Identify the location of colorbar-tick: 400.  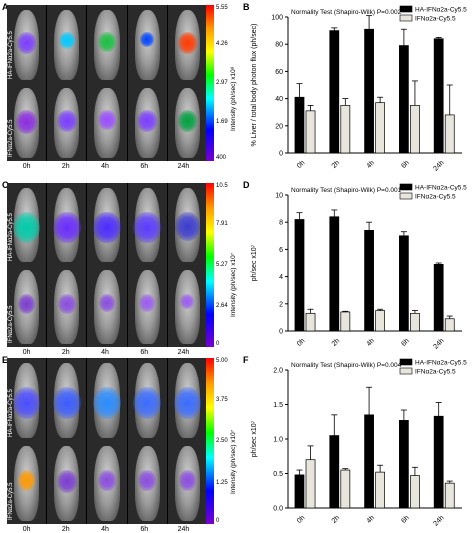
(221, 158).